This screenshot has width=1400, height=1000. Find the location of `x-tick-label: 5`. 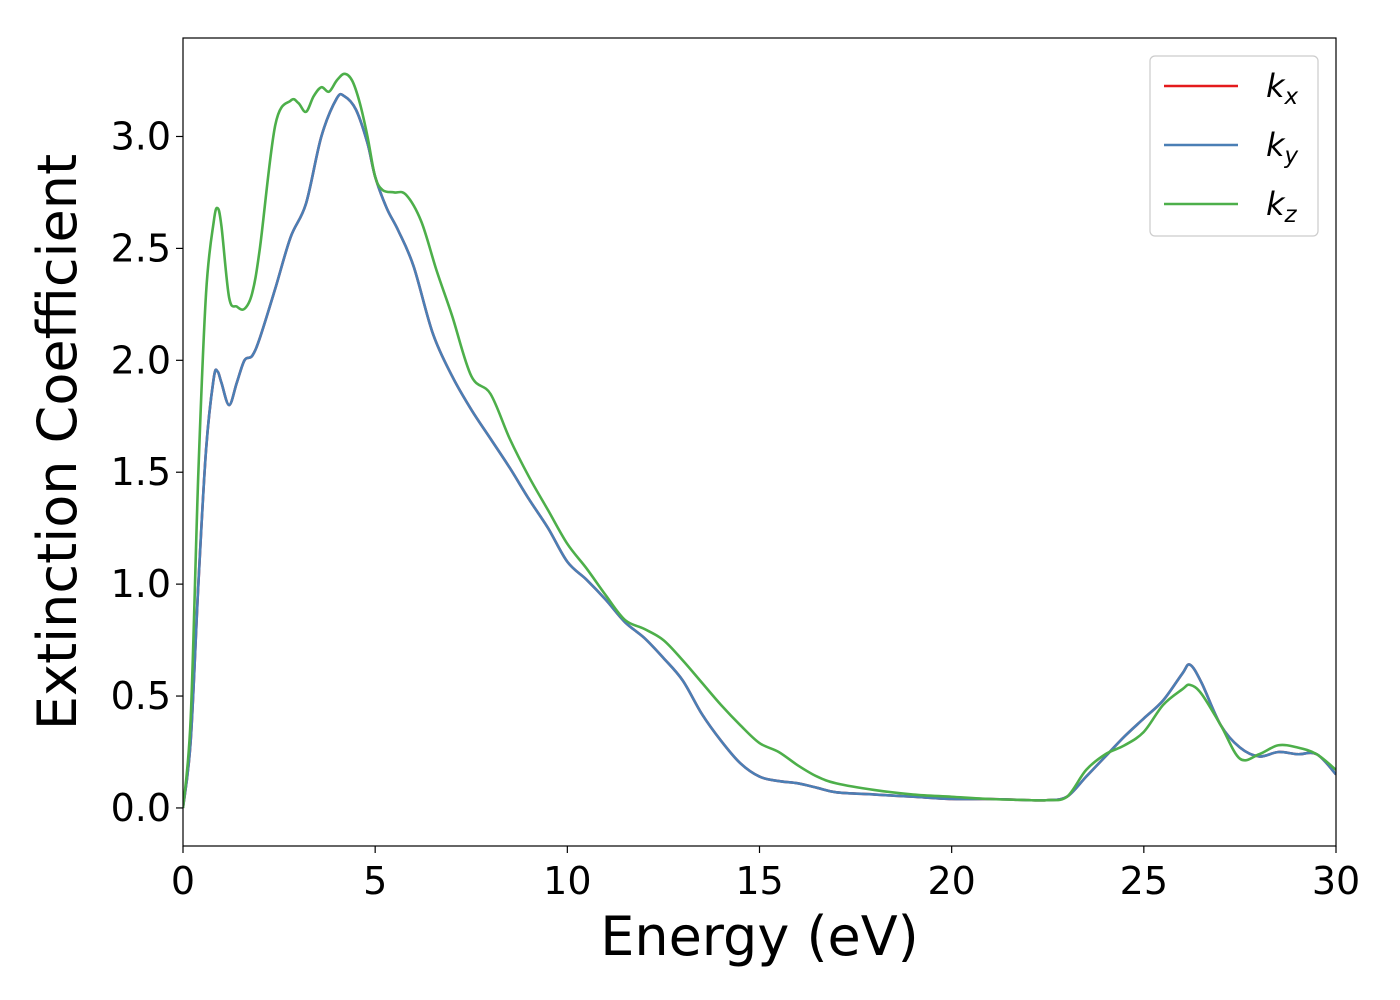

x-tick-label: 5 is located at coordinates (375, 881).